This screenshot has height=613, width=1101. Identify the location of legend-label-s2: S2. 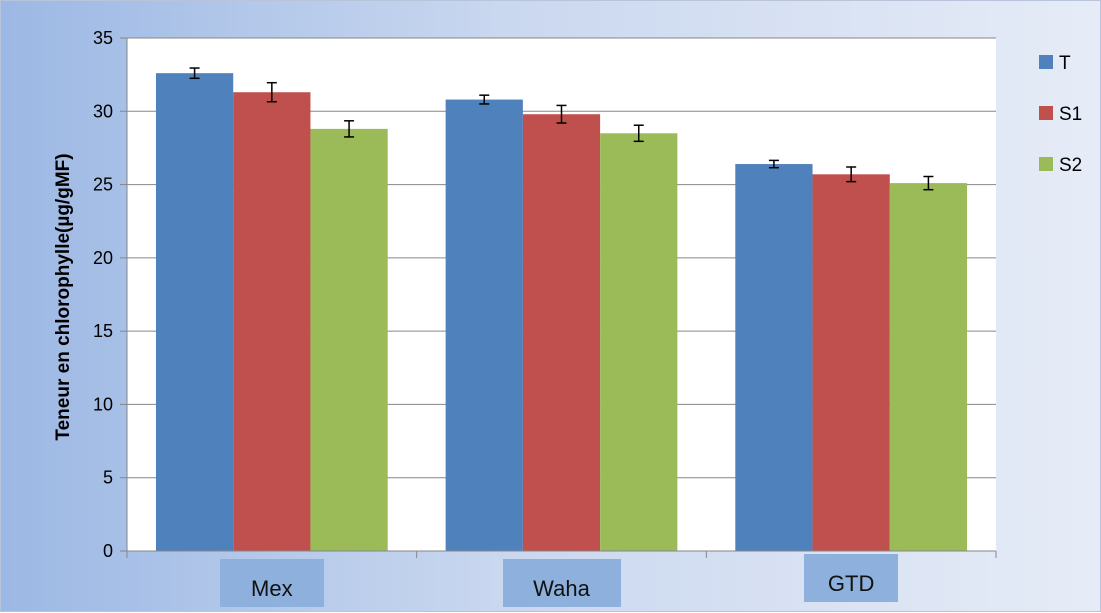
(1070, 165).